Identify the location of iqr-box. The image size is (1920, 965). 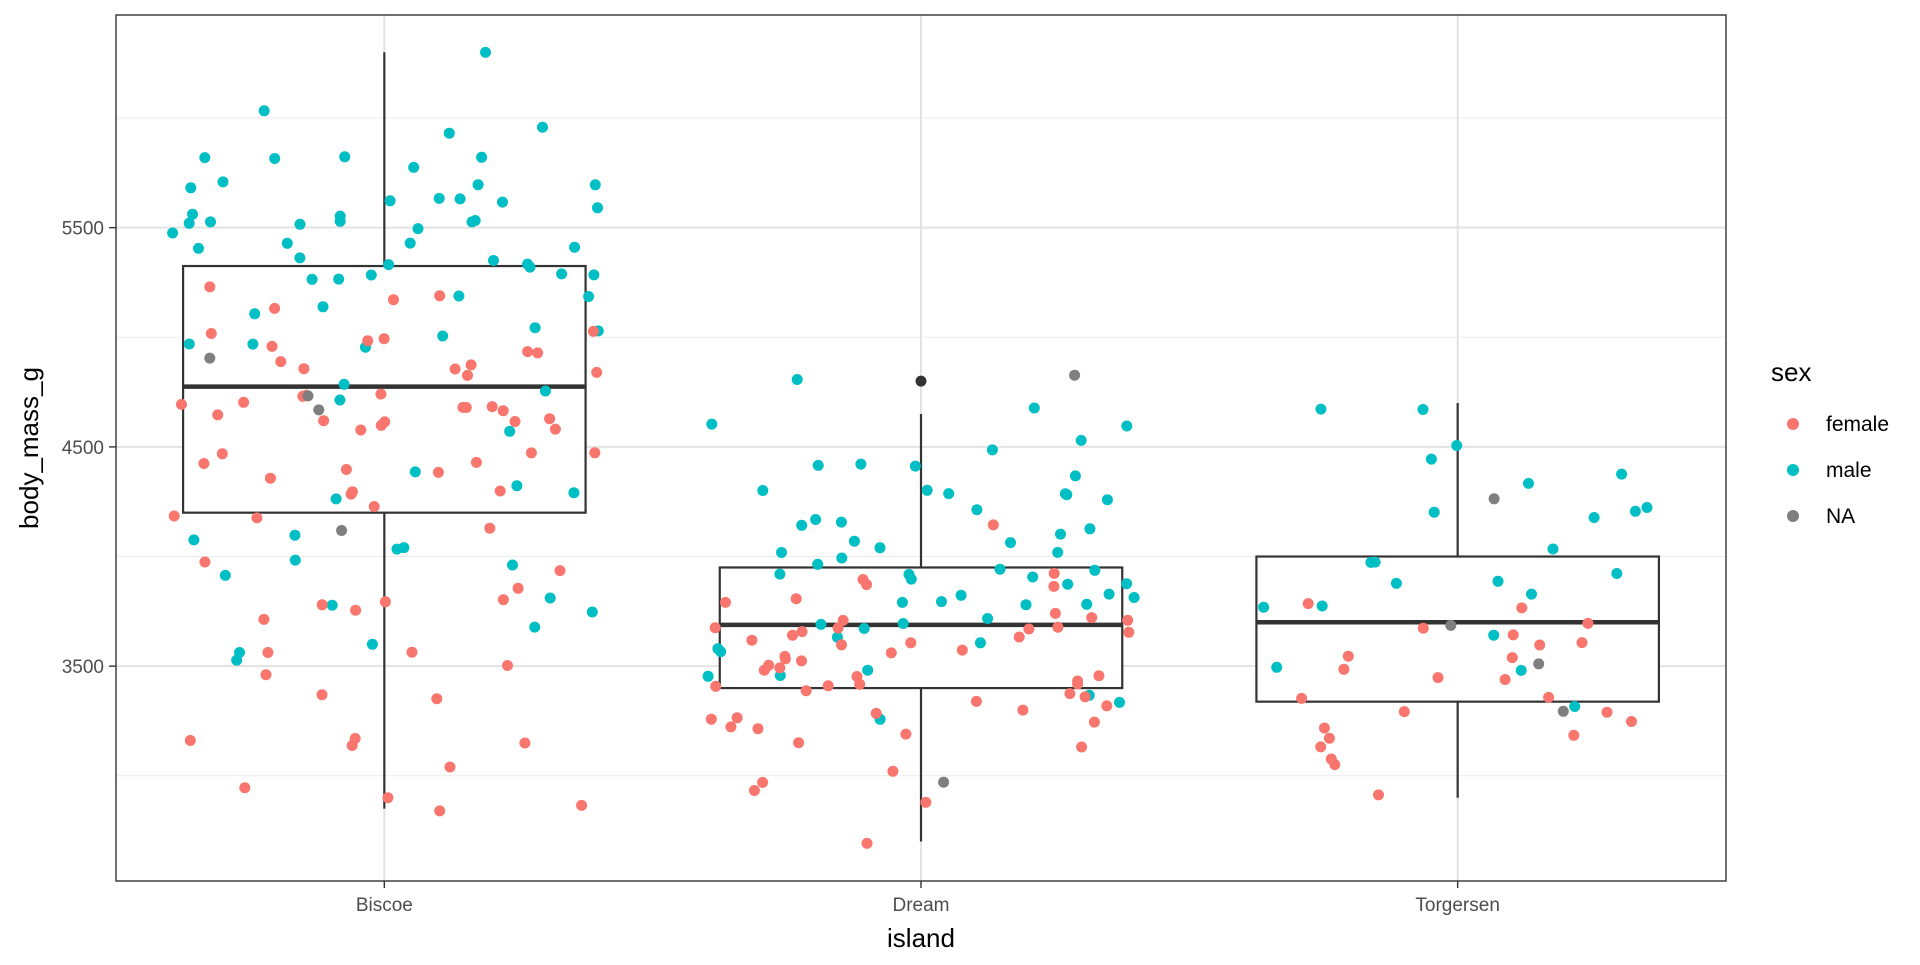
(384, 389).